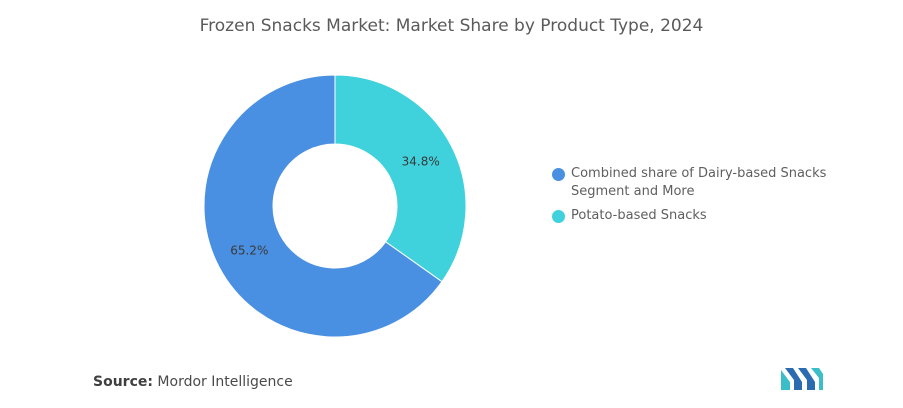 Image resolution: width=903 pixels, height=408 pixels. Describe the element at coordinates (123, 382) in the screenshot. I see `source-label: Source:` at that location.